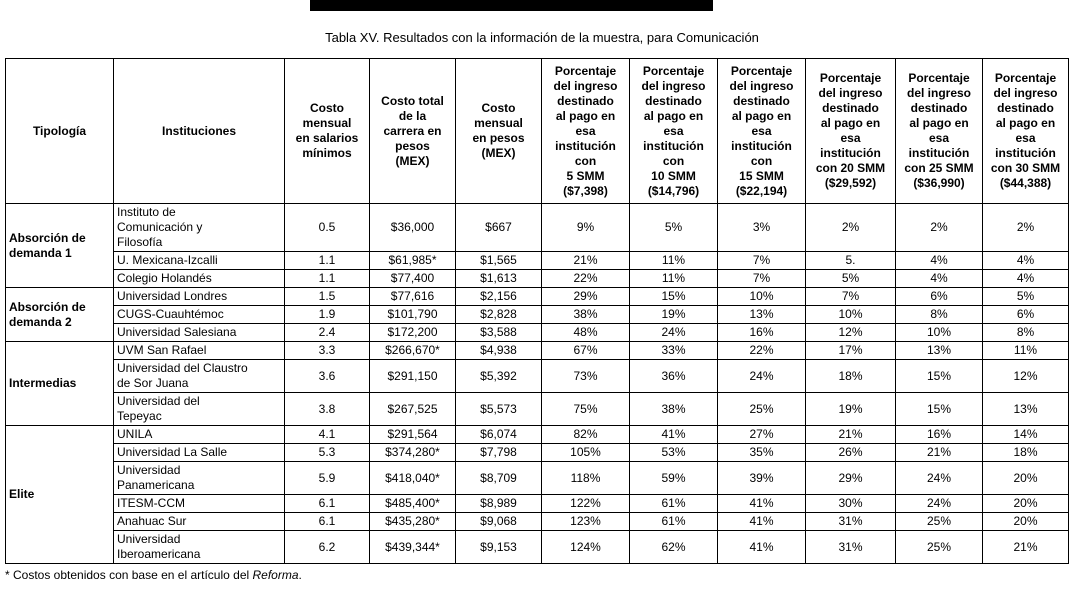 The width and height of the screenshot is (1084, 609). Describe the element at coordinates (498, 547) in the screenshot. I see `value-cell: $9,153` at that location.